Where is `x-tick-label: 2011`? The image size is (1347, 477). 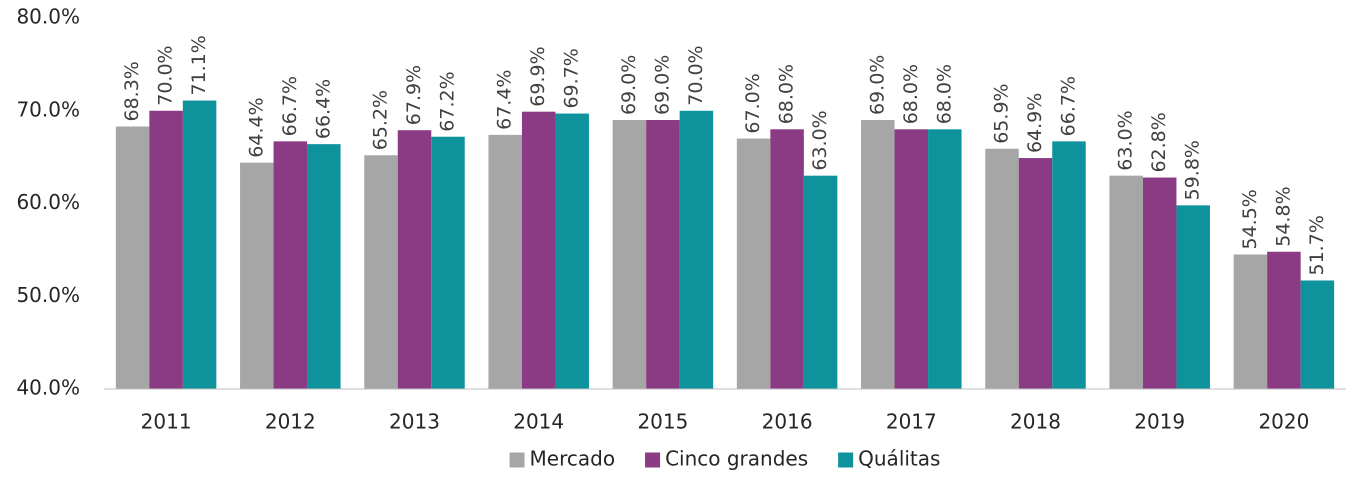 x-tick-label: 2011 is located at coordinates (166, 422).